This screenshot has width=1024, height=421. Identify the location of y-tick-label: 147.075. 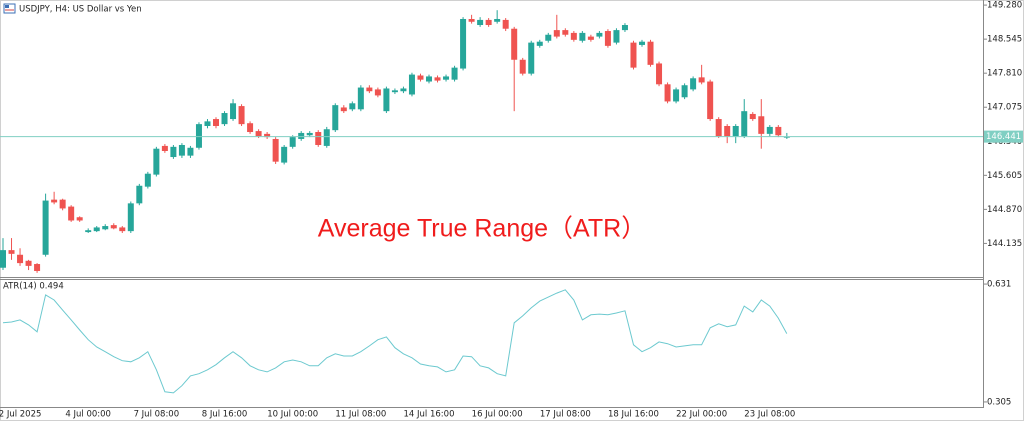
(1004, 108).